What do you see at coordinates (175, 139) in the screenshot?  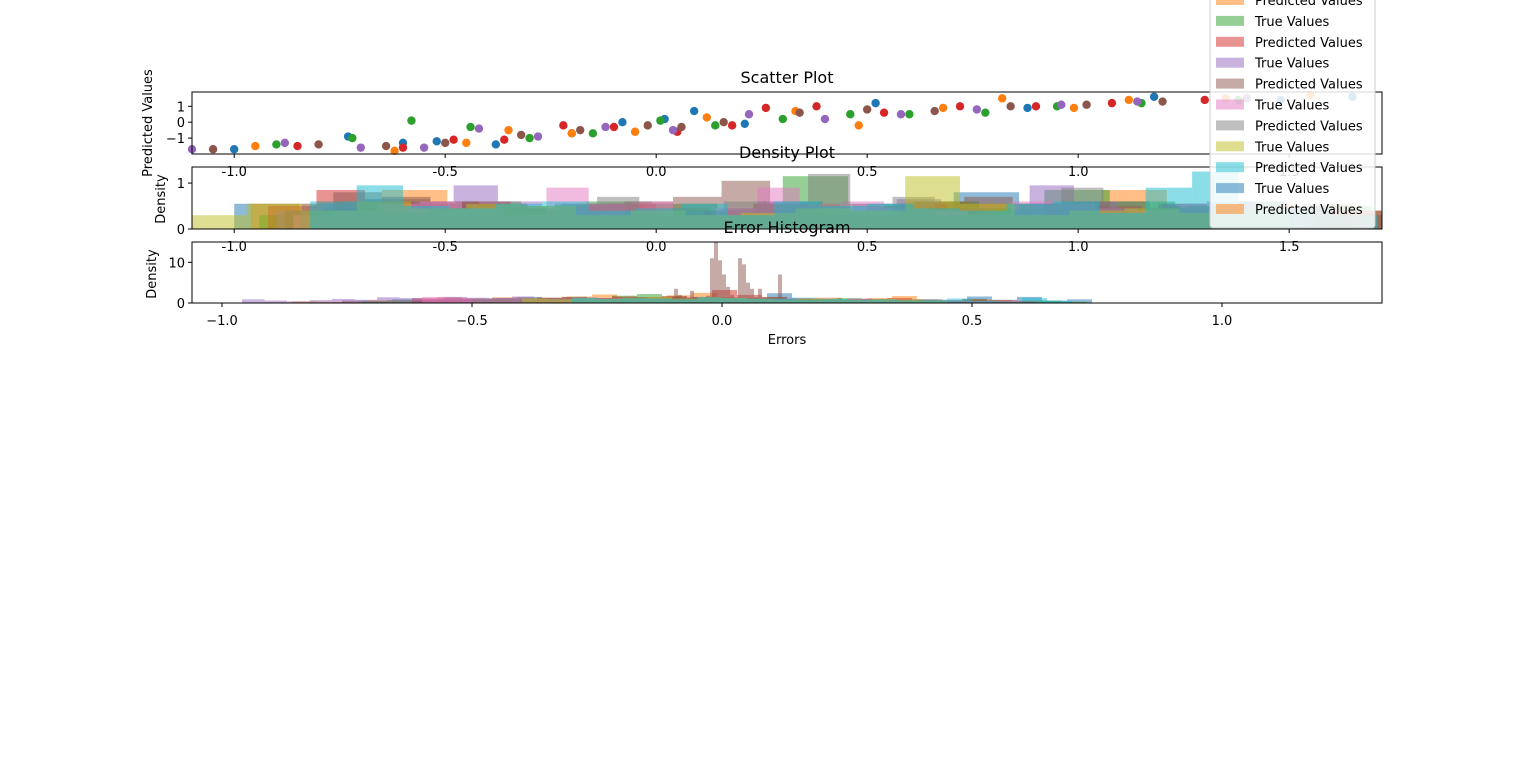 I see `scatter-y-tick-label: −1` at bounding box center [175, 139].